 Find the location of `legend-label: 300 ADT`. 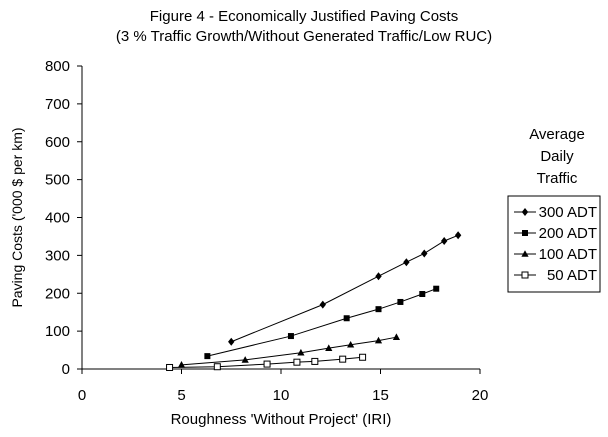

legend-label: 300 ADT is located at coordinates (568, 212).